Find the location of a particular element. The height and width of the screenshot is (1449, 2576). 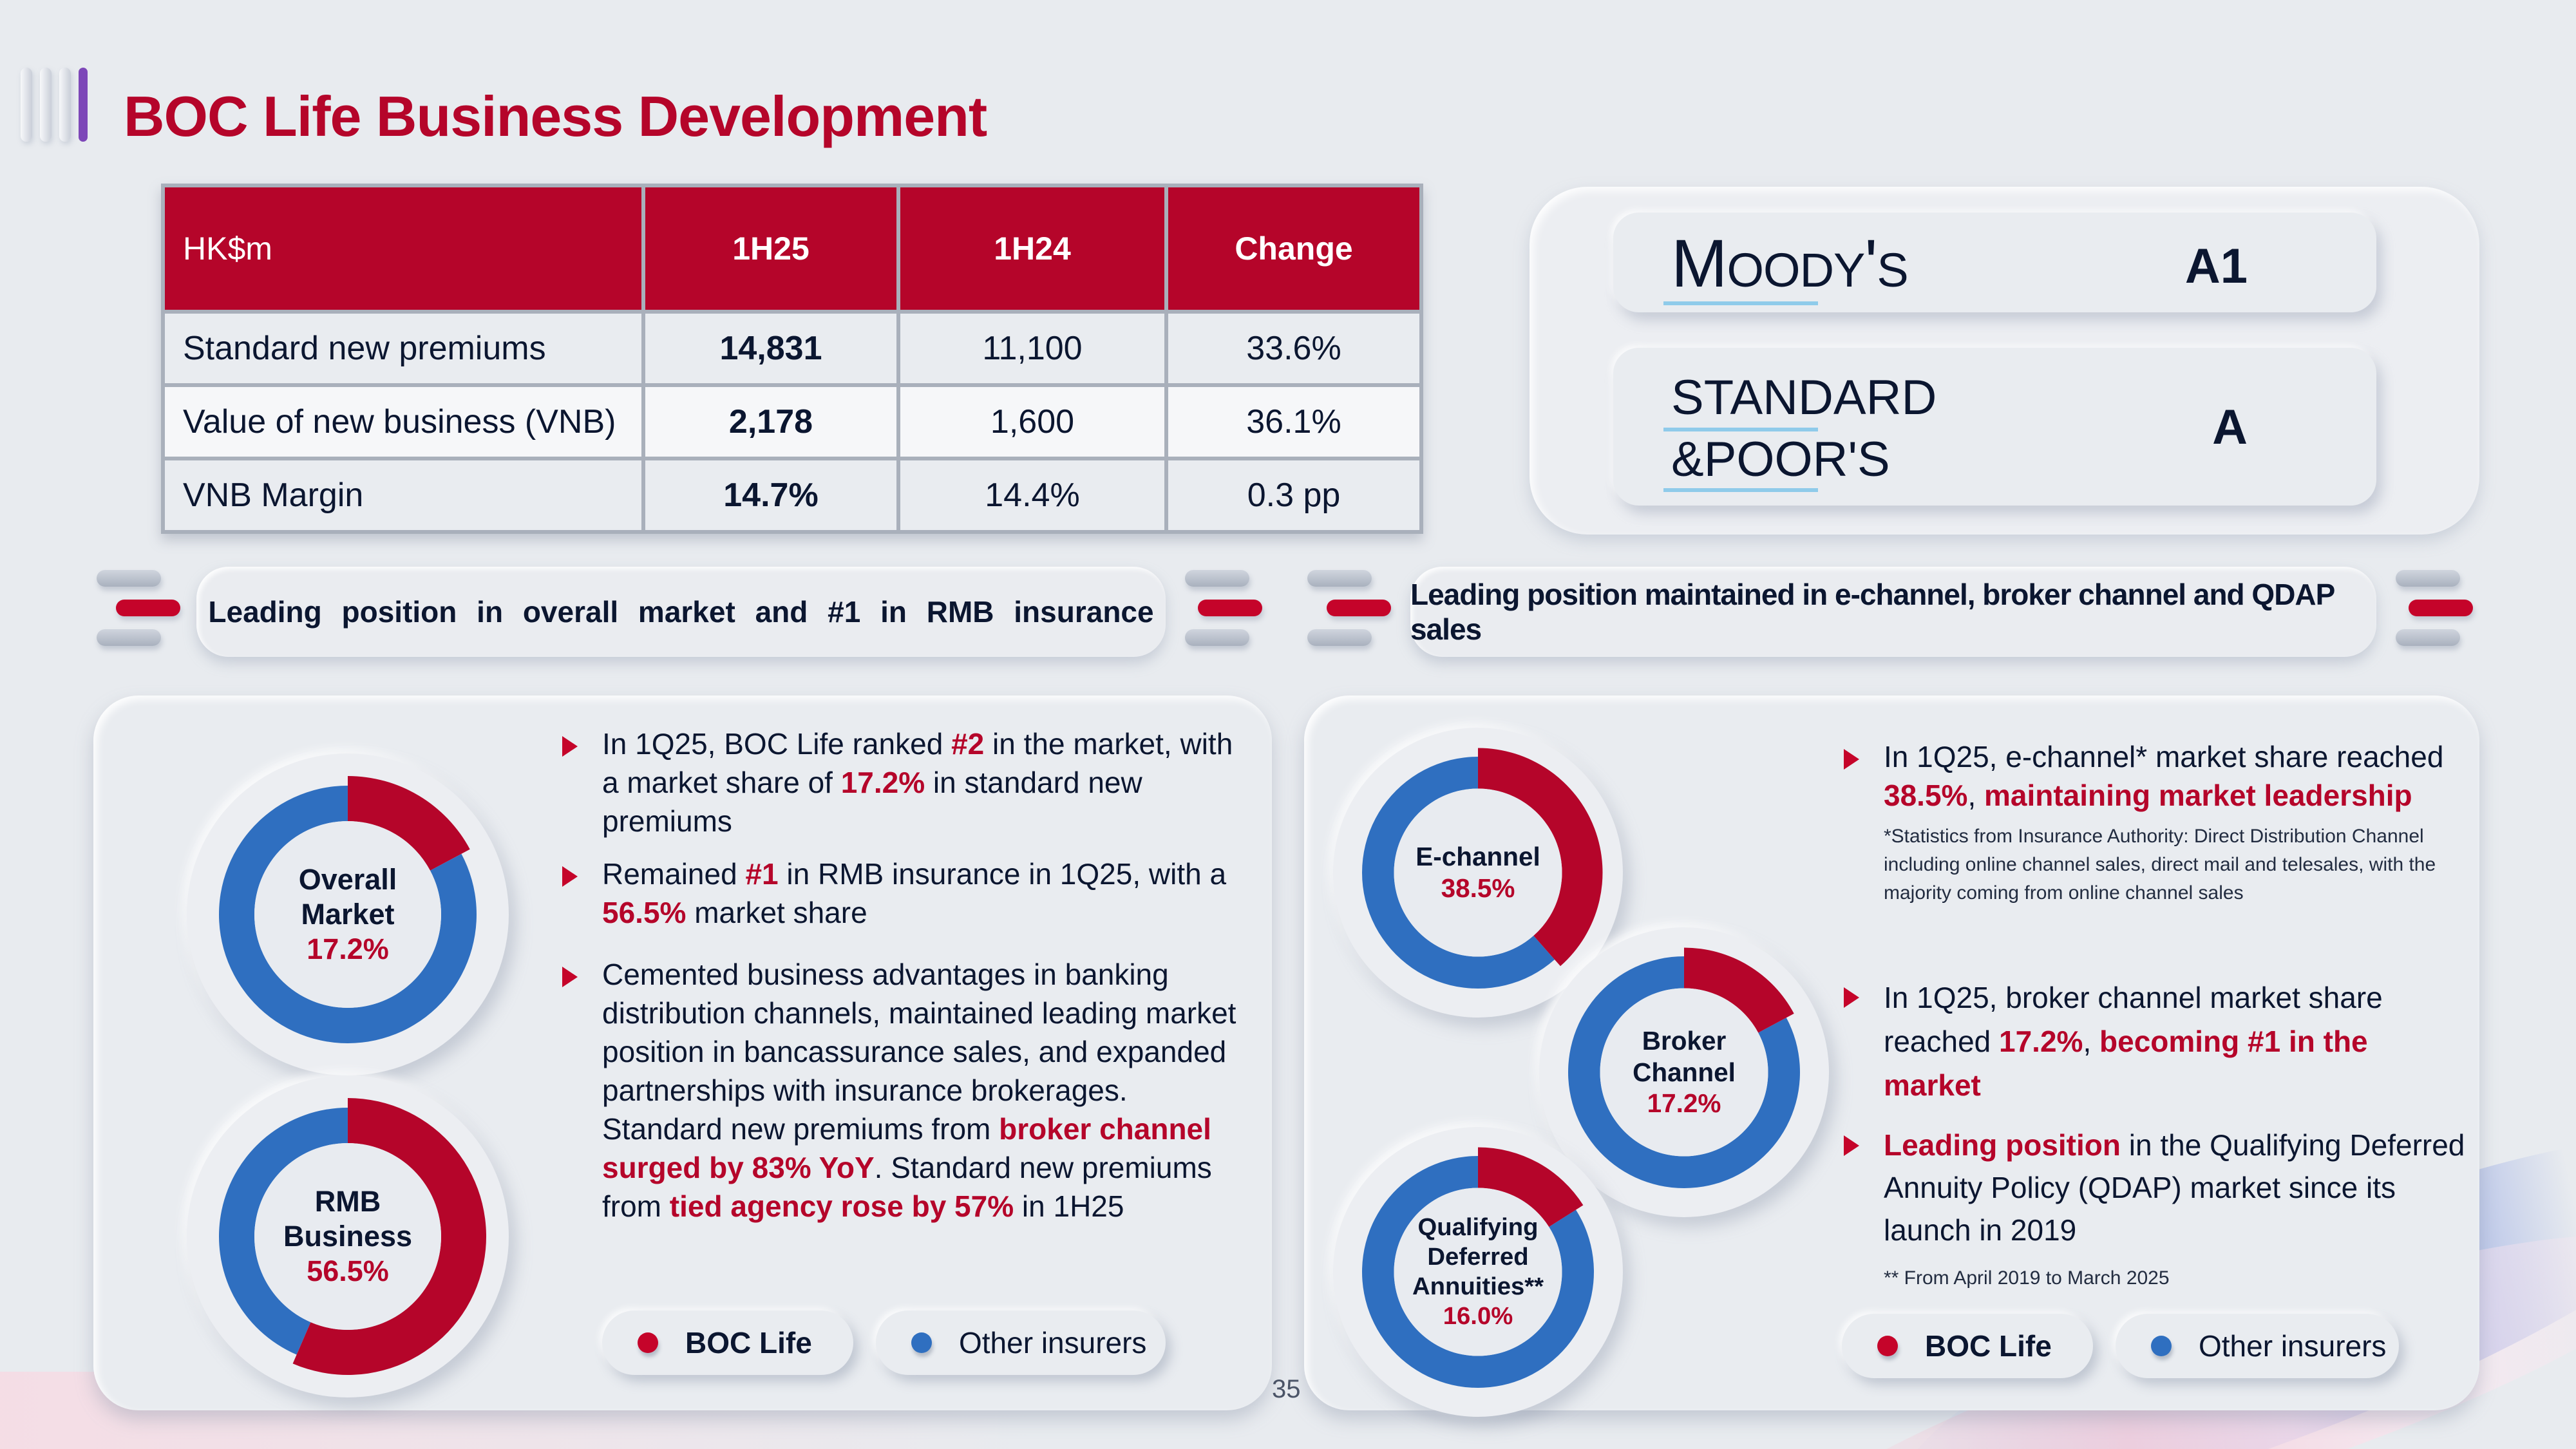

agency-name-sp-line1: STANDARD is located at coordinates (1804, 398).